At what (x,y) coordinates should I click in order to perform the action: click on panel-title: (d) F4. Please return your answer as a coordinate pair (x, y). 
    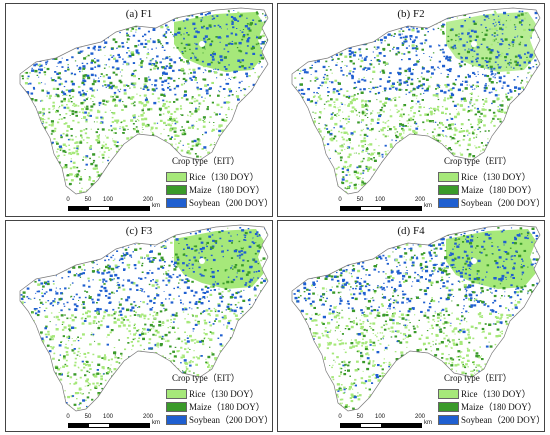
    Looking at the image, I should click on (411, 231).